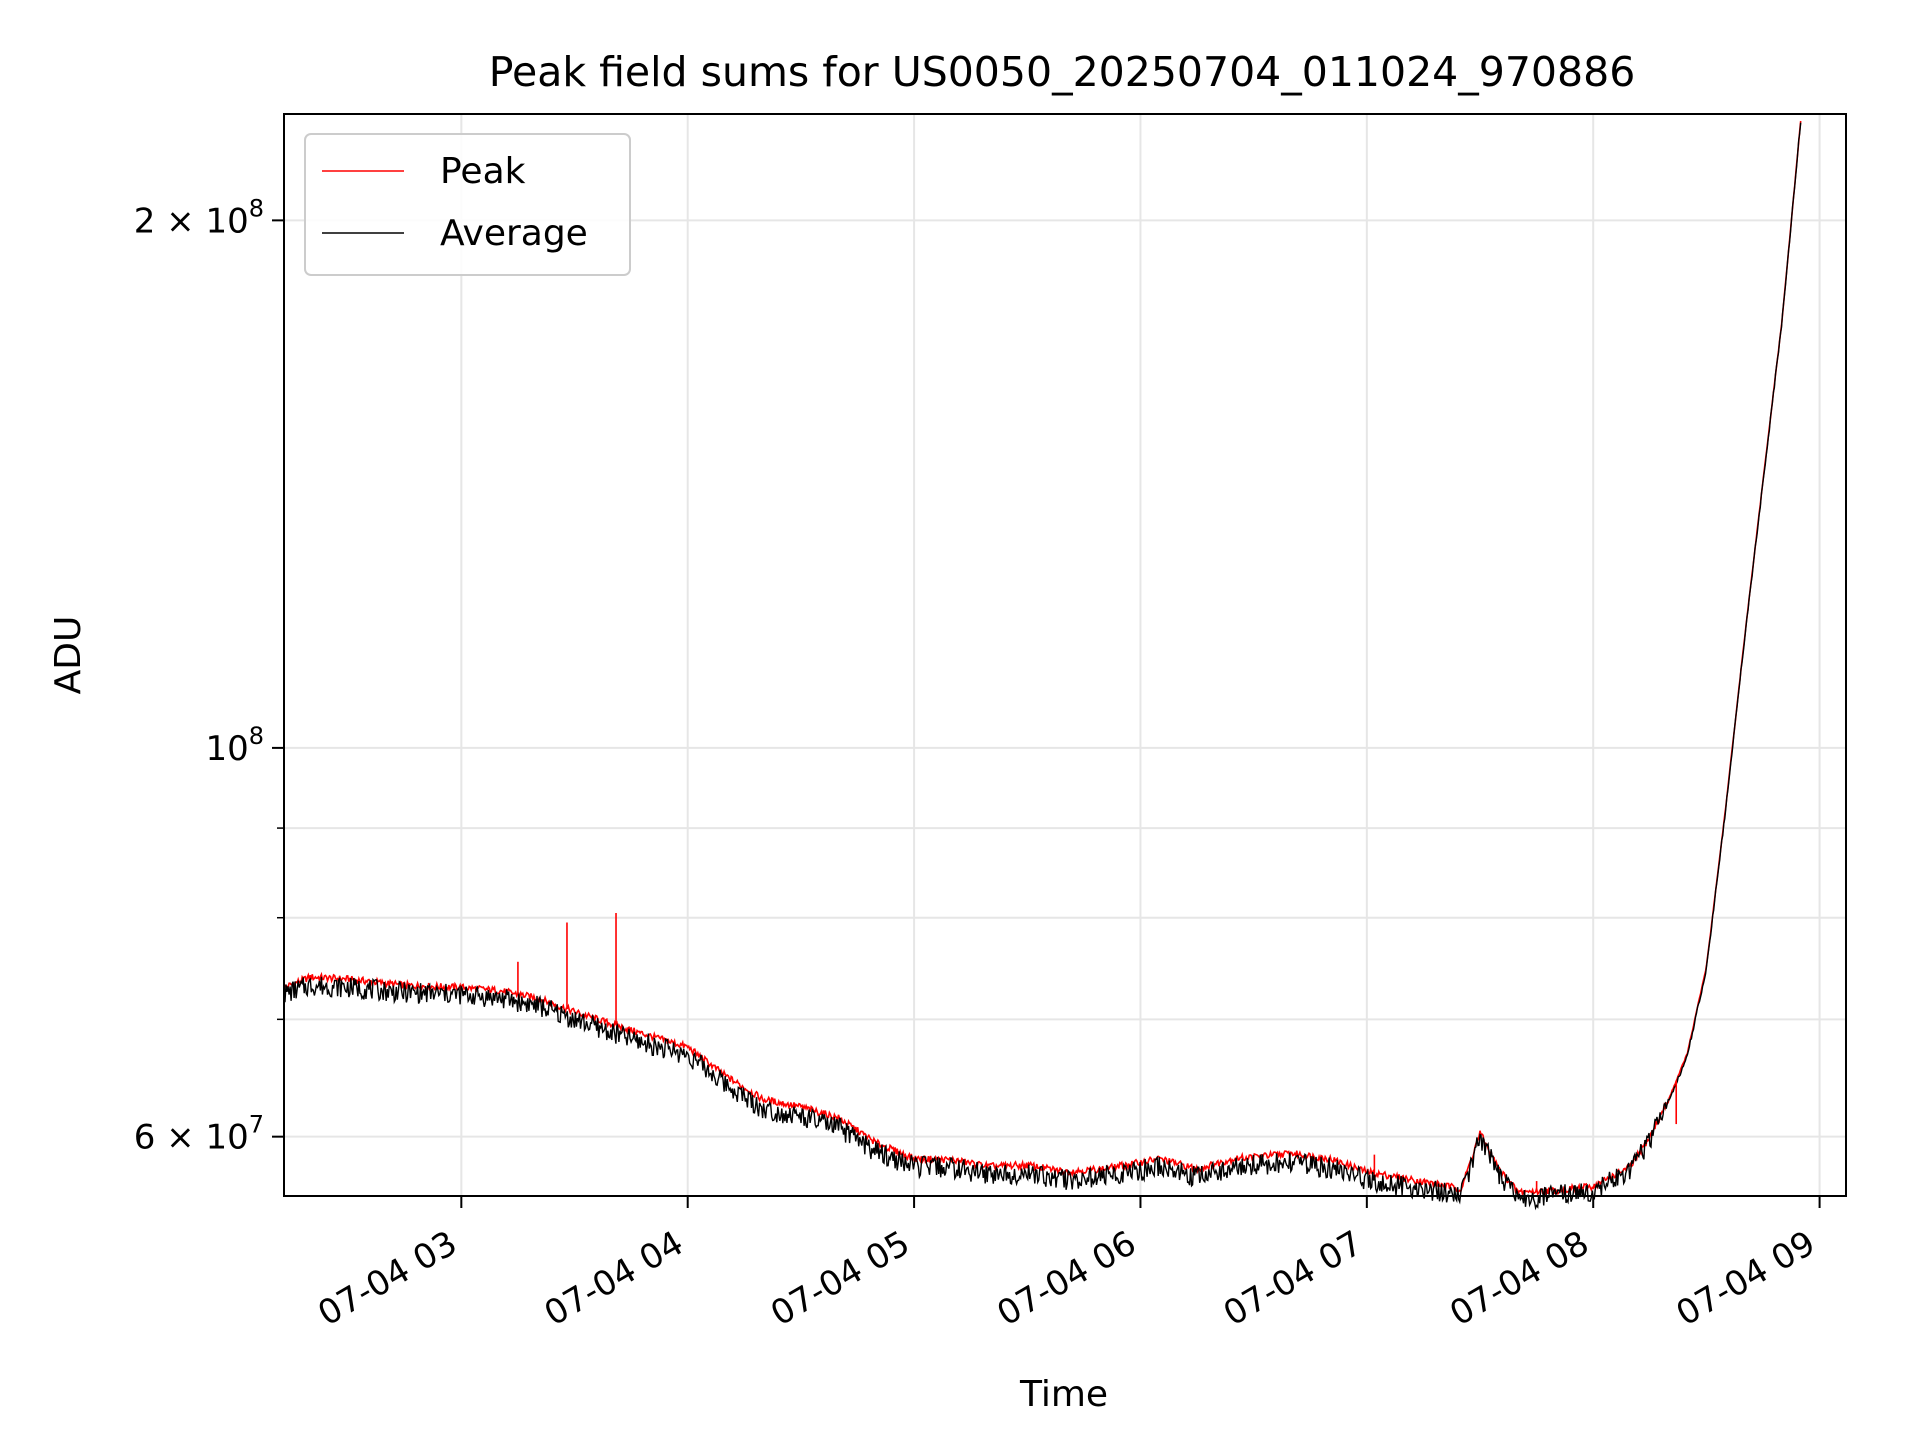 The height and width of the screenshot is (1440, 1920). Describe the element at coordinates (1063, 1394) in the screenshot. I see `x-axis-label: Time` at that location.